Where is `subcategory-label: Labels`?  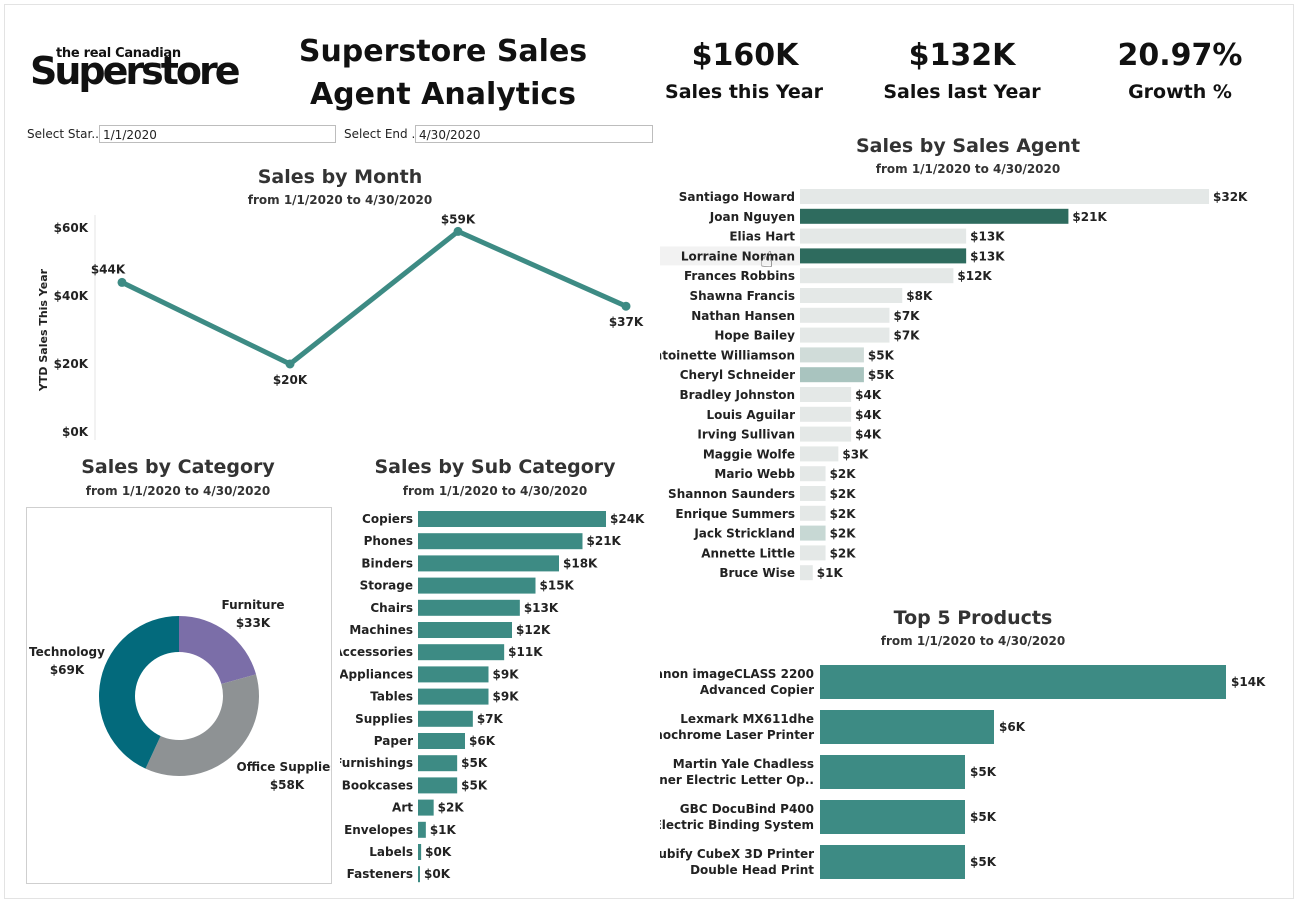 subcategory-label: Labels is located at coordinates (391, 852).